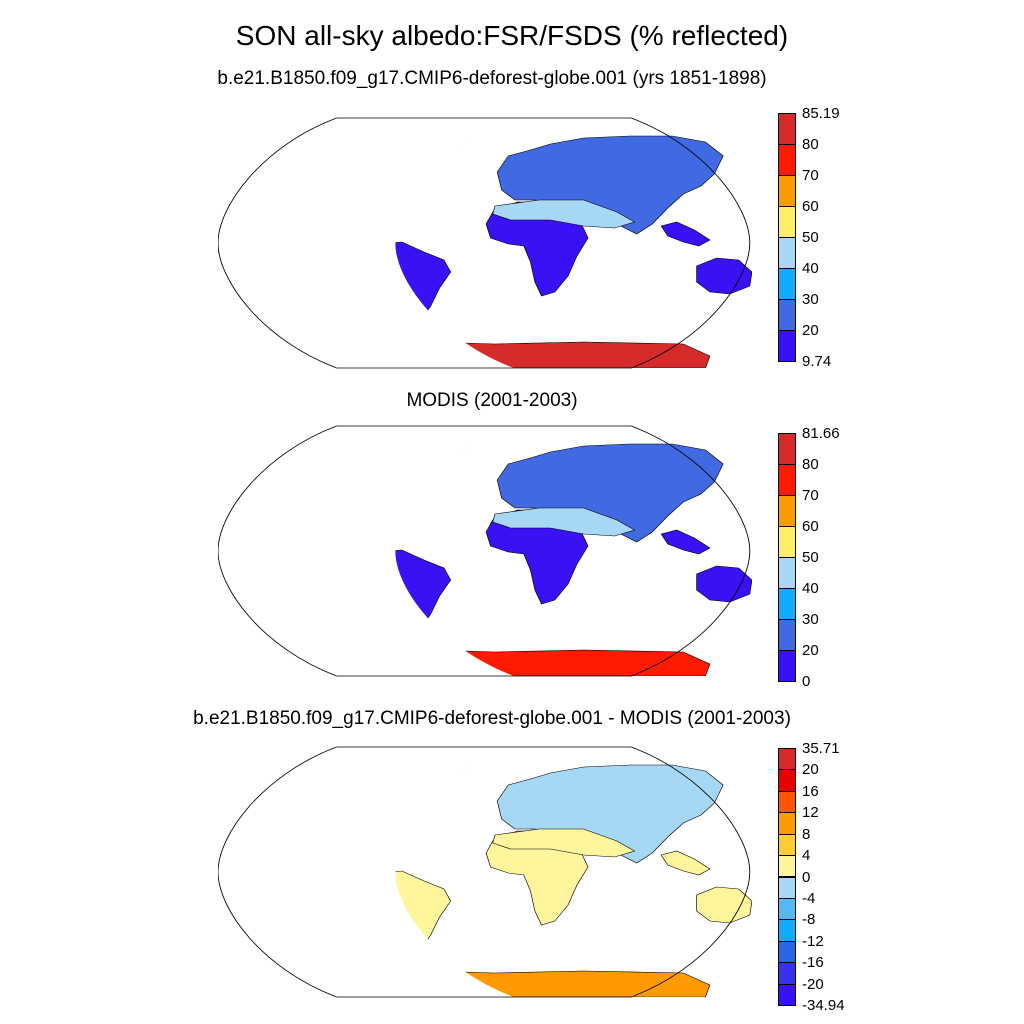 Image resolution: width=1024 pixels, height=1024 pixels. What do you see at coordinates (811, 877) in the screenshot?
I see `panel-3-colorbar: 35.71 20 16 12 8 4 0 -4 -8 -12 -16 -20 -34.94` at bounding box center [811, 877].